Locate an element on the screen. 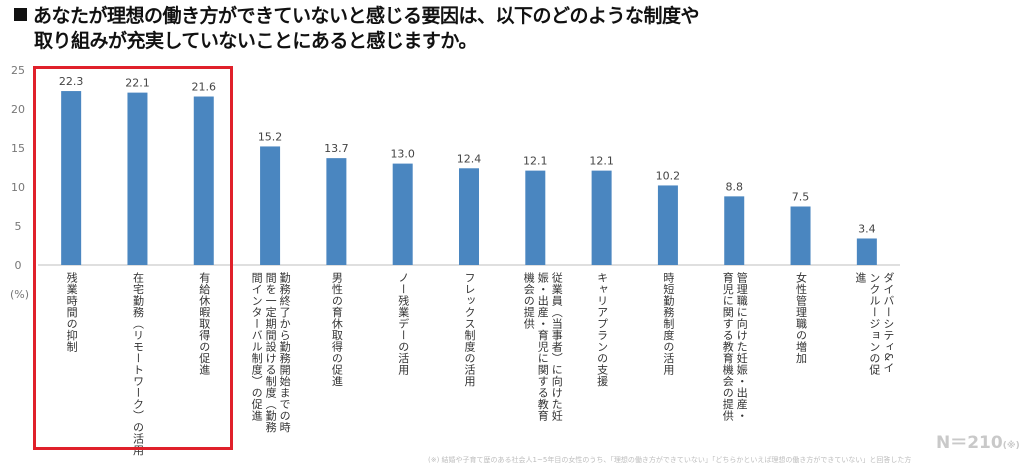 Image resolution: width=1024 pixels, height=471 pixels. y-tick-label: 0 is located at coordinates (18, 265).